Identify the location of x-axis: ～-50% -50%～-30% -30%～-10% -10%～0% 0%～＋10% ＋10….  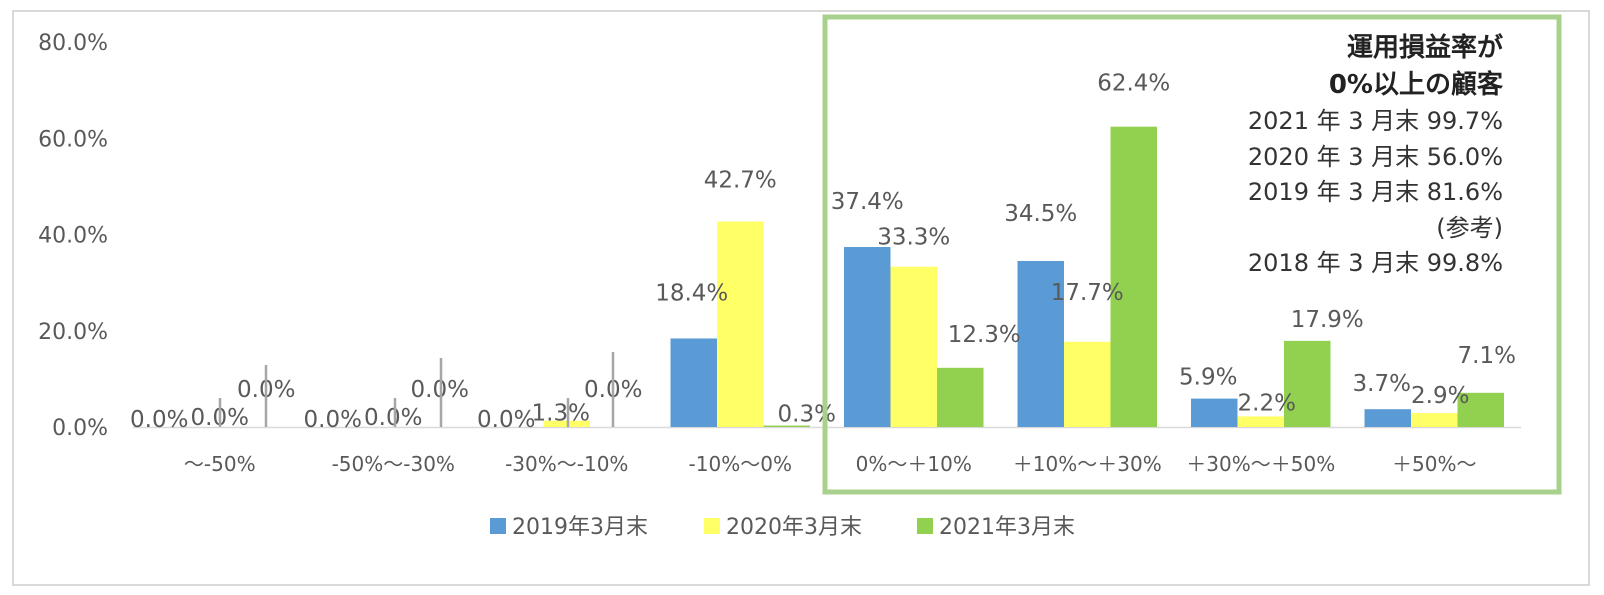
(830, 464).